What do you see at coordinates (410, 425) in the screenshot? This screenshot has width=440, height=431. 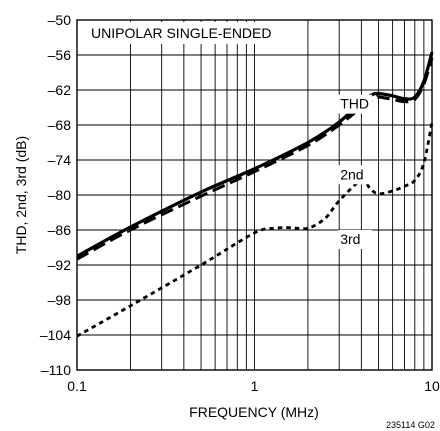 I see `figure-id: 235114 G02` at bounding box center [410, 425].